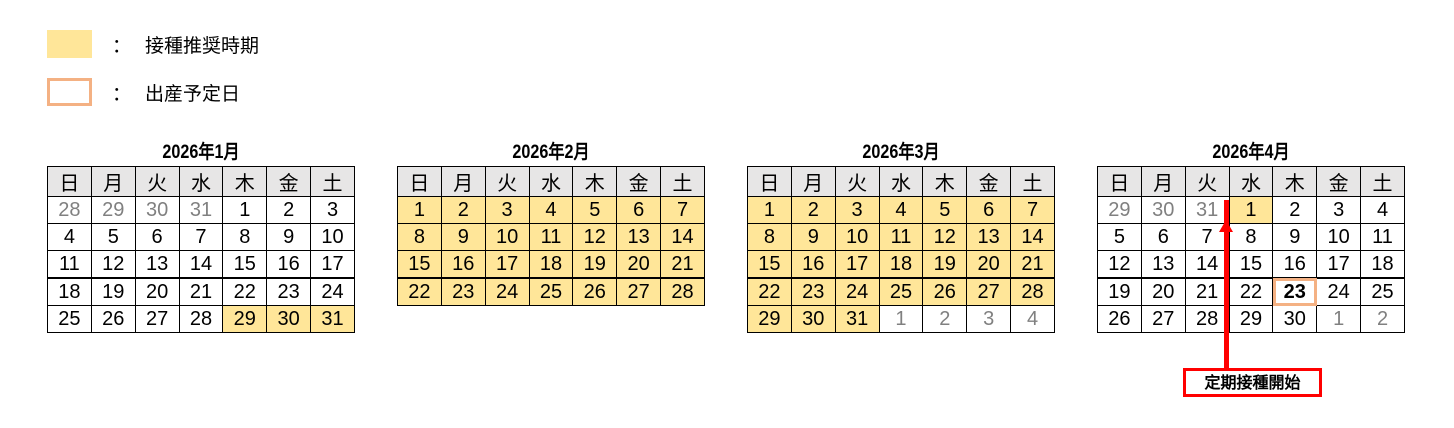  I want to click on day-cell: 11, so click(69, 264).